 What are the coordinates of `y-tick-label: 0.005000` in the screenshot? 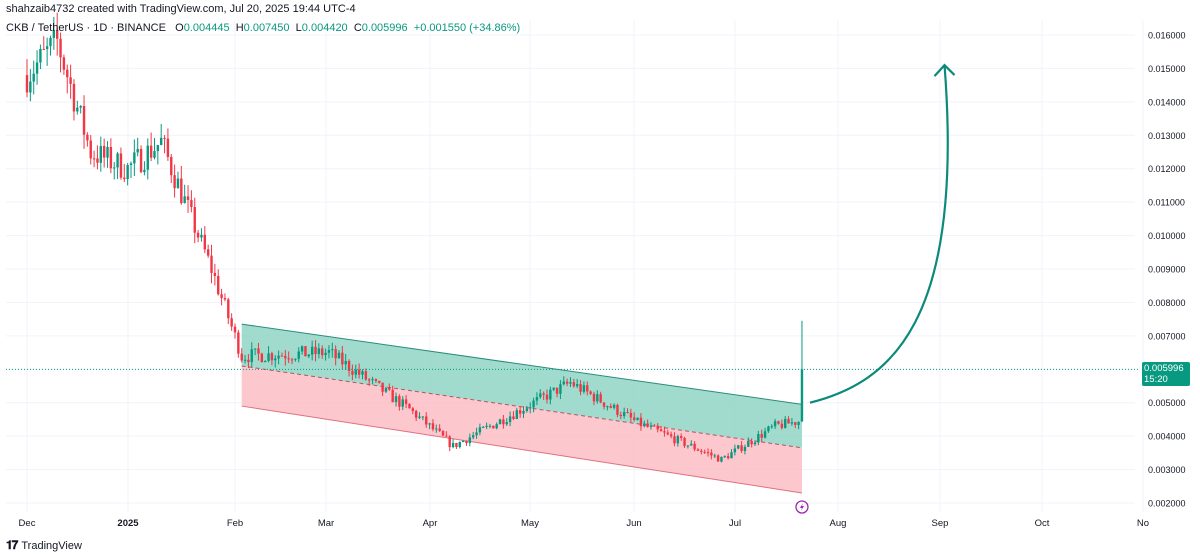 It's located at (1167, 403).